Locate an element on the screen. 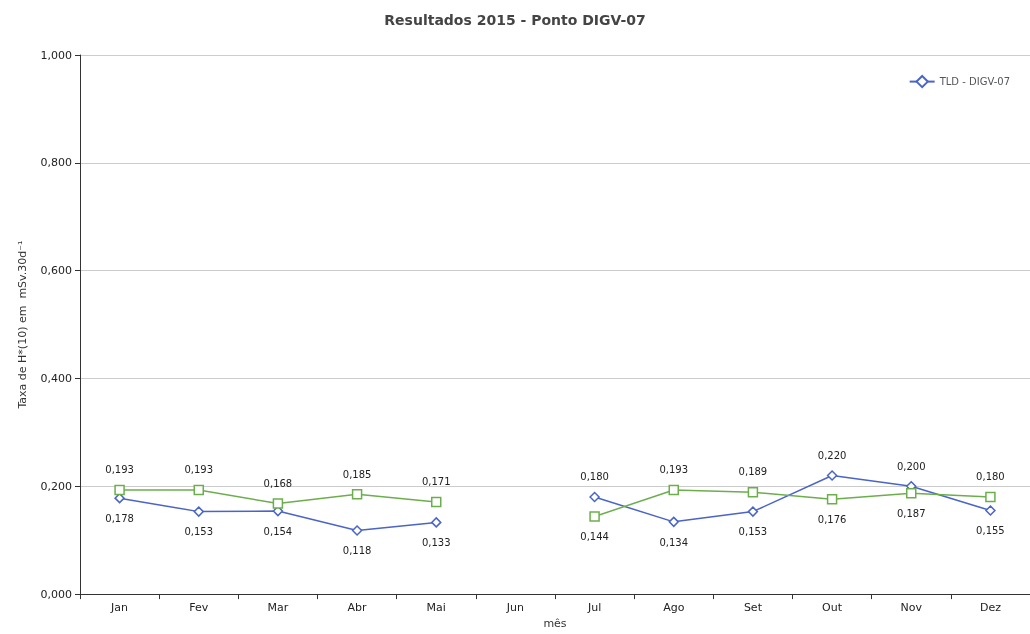 Image resolution: width=1030 pixels, height=634 pixels. data-label: 0,133 is located at coordinates (436, 543).